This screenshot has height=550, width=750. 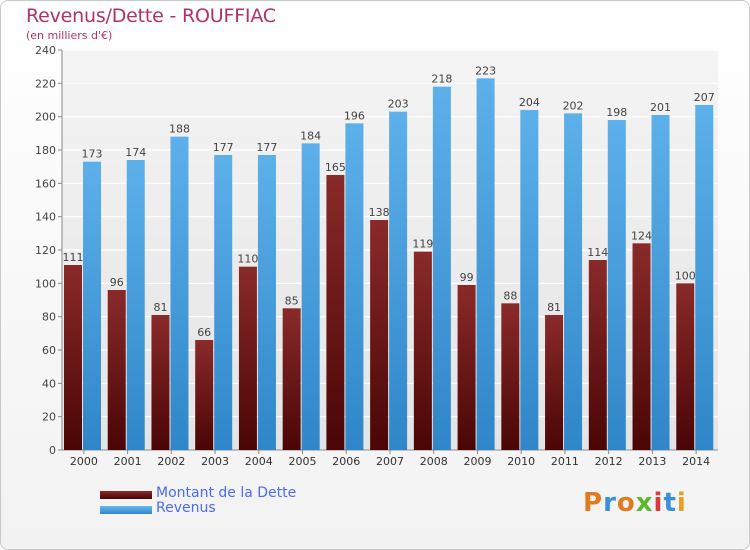 I want to click on x-tick-label: 2001, so click(x=128, y=461).